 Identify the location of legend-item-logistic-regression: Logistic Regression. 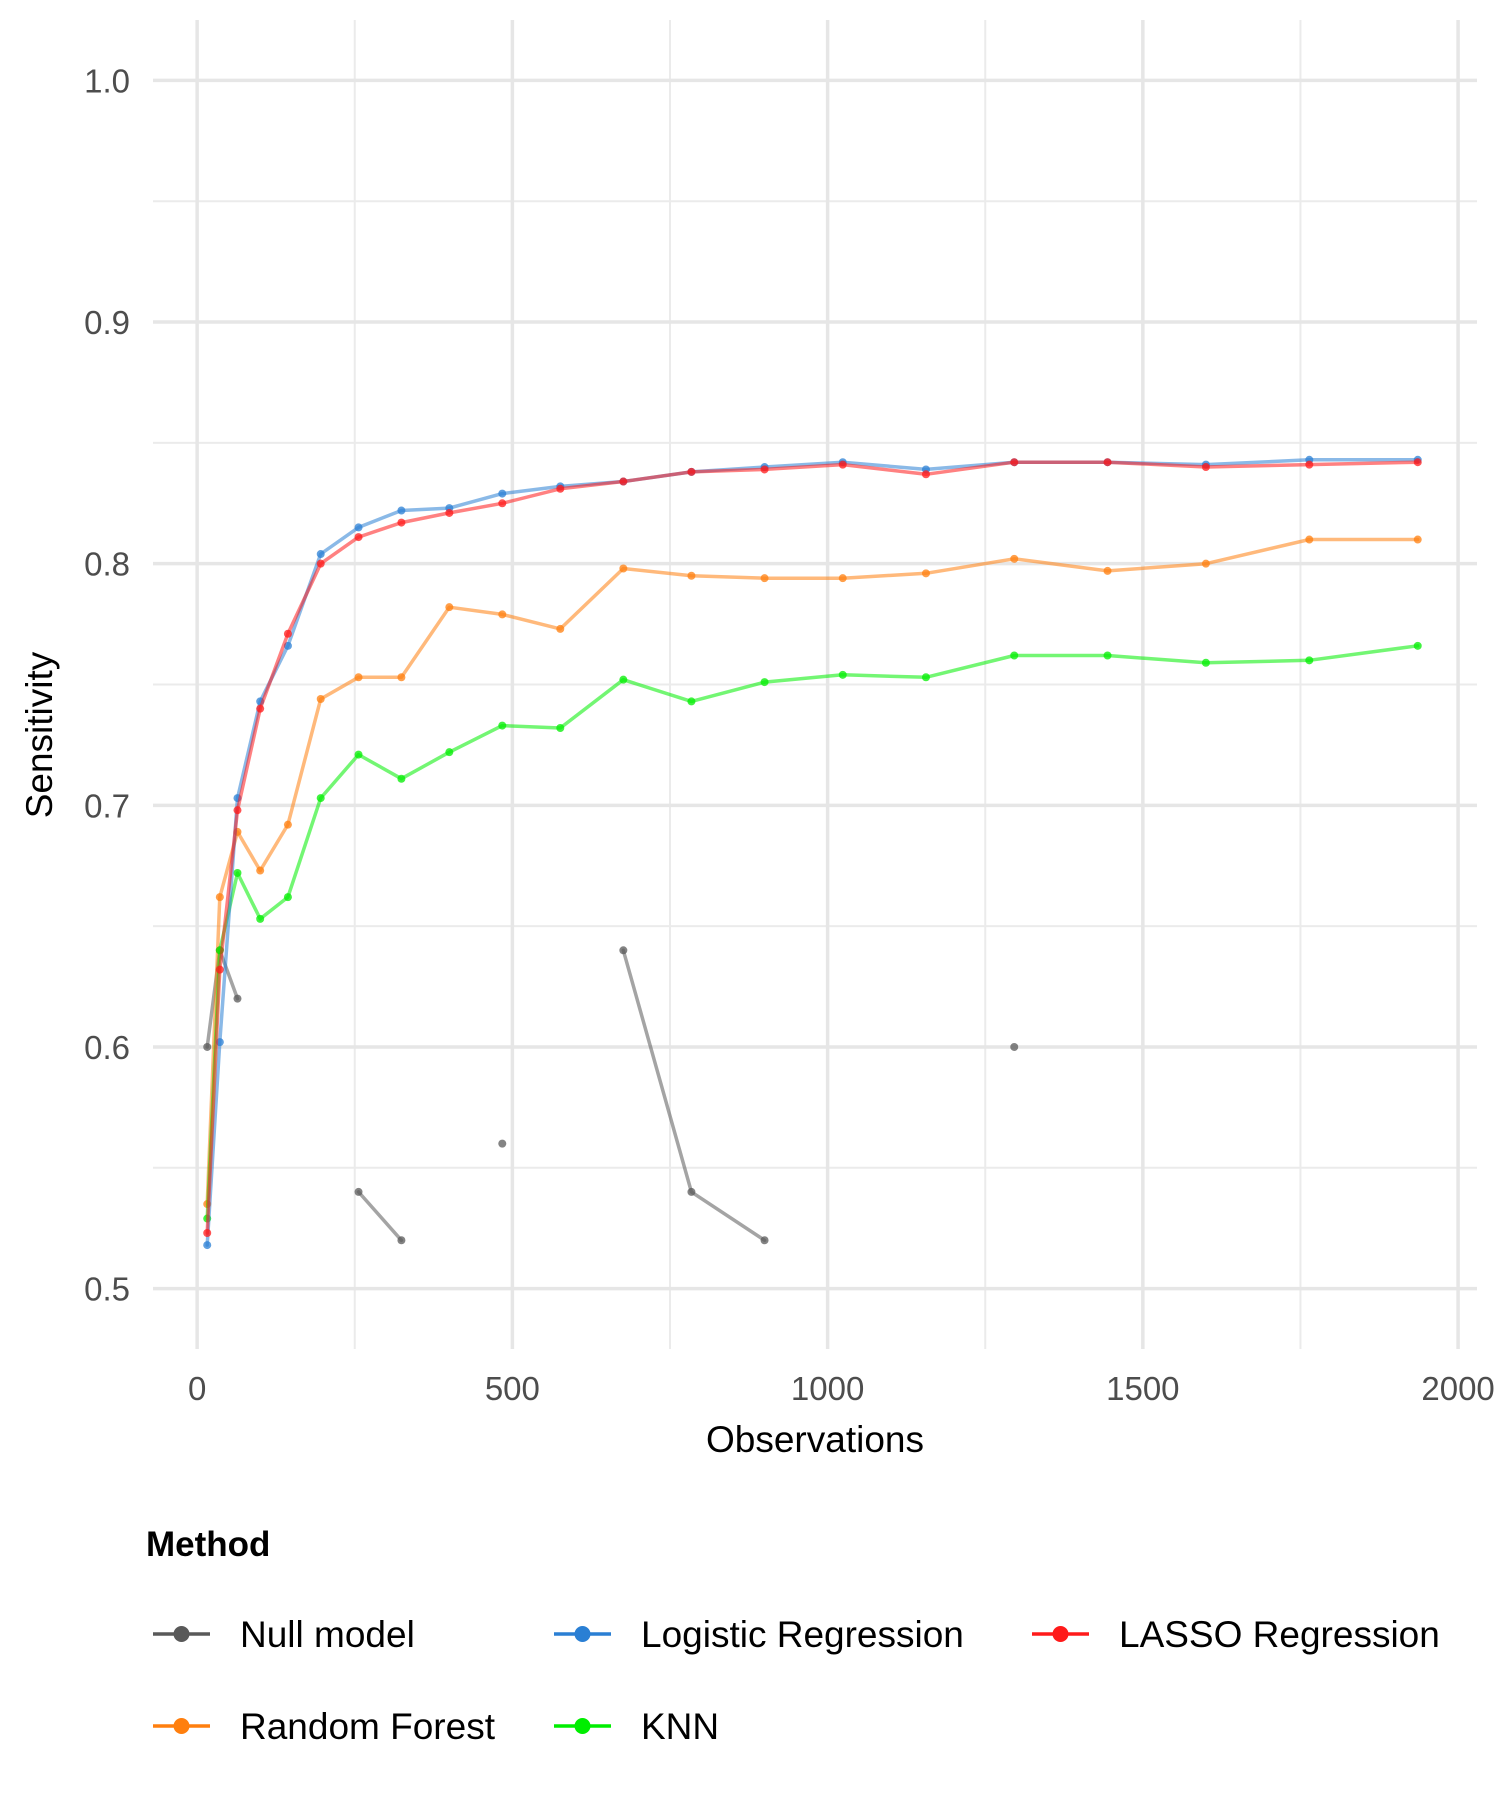
(759, 1634).